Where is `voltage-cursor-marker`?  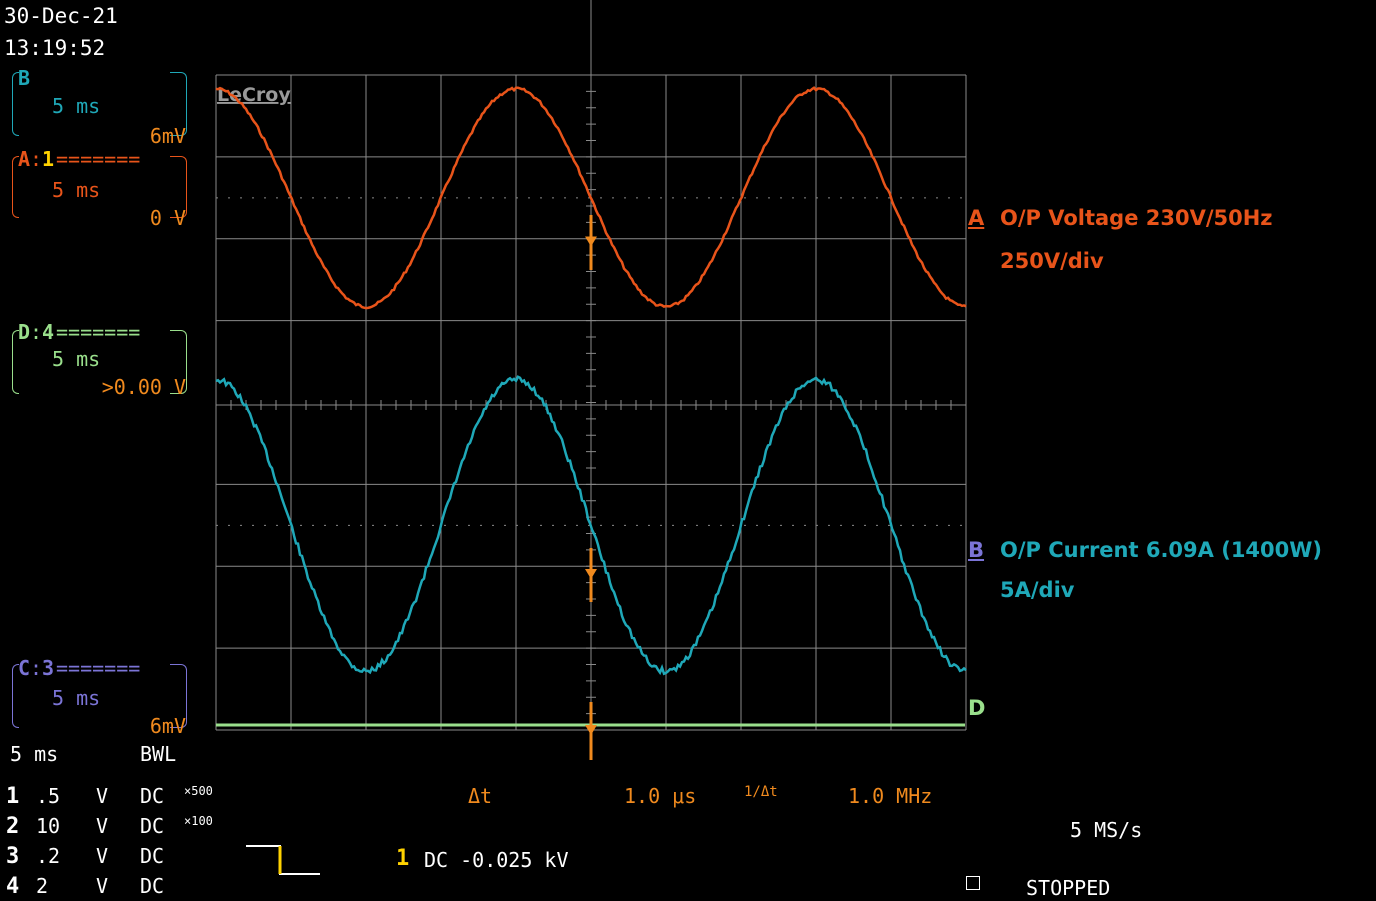
voltage-cursor-marker is located at coordinates (591, 242).